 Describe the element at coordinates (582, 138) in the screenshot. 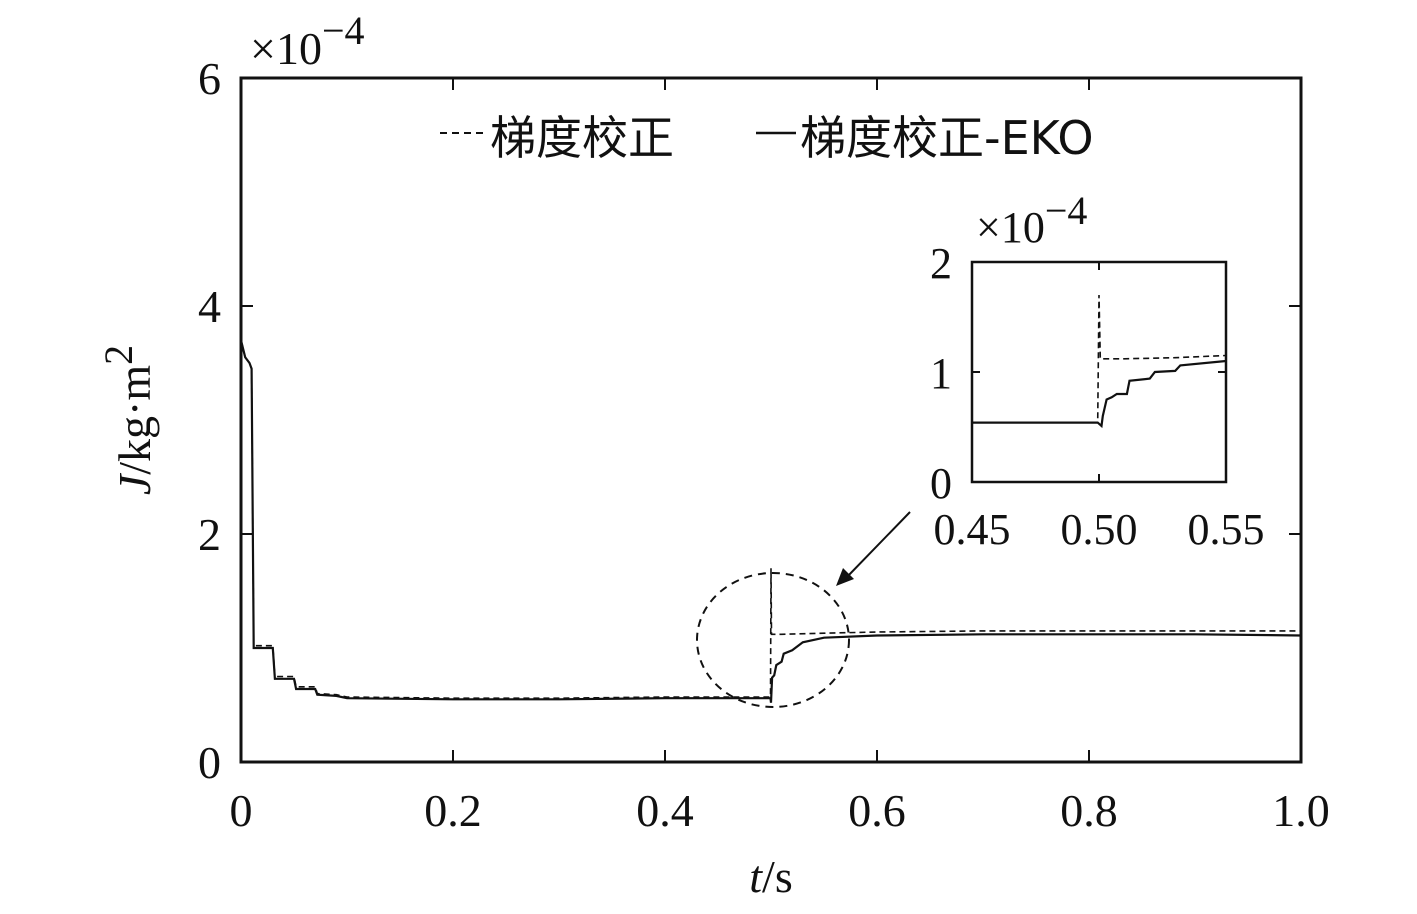

I see `legend-label-gradient: 梯度校正` at that location.